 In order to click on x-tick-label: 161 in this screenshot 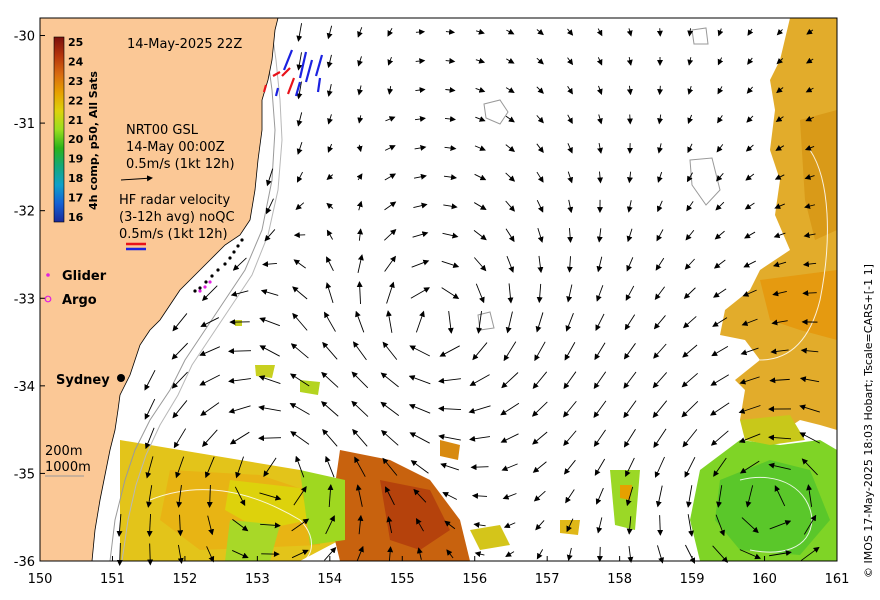, I will do `click(837, 579)`.